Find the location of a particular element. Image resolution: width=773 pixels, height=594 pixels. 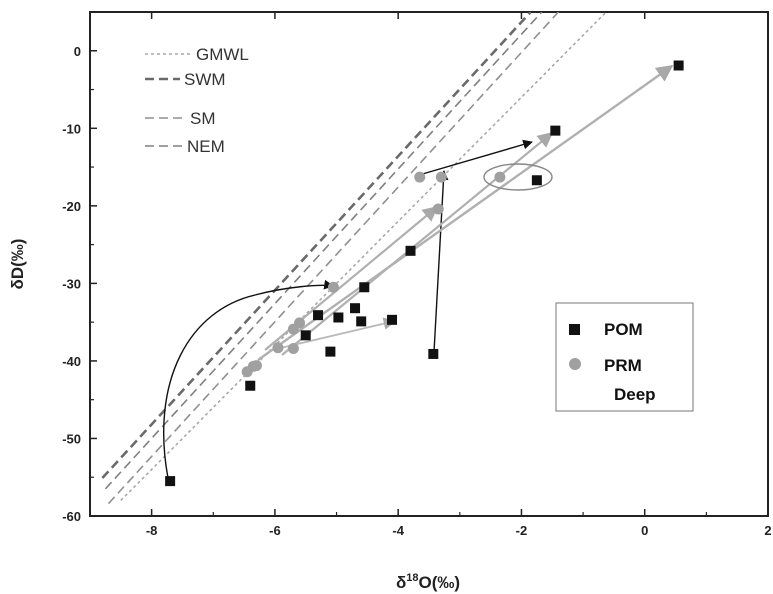

x-title-superscript: 18 is located at coordinates (412, 578).